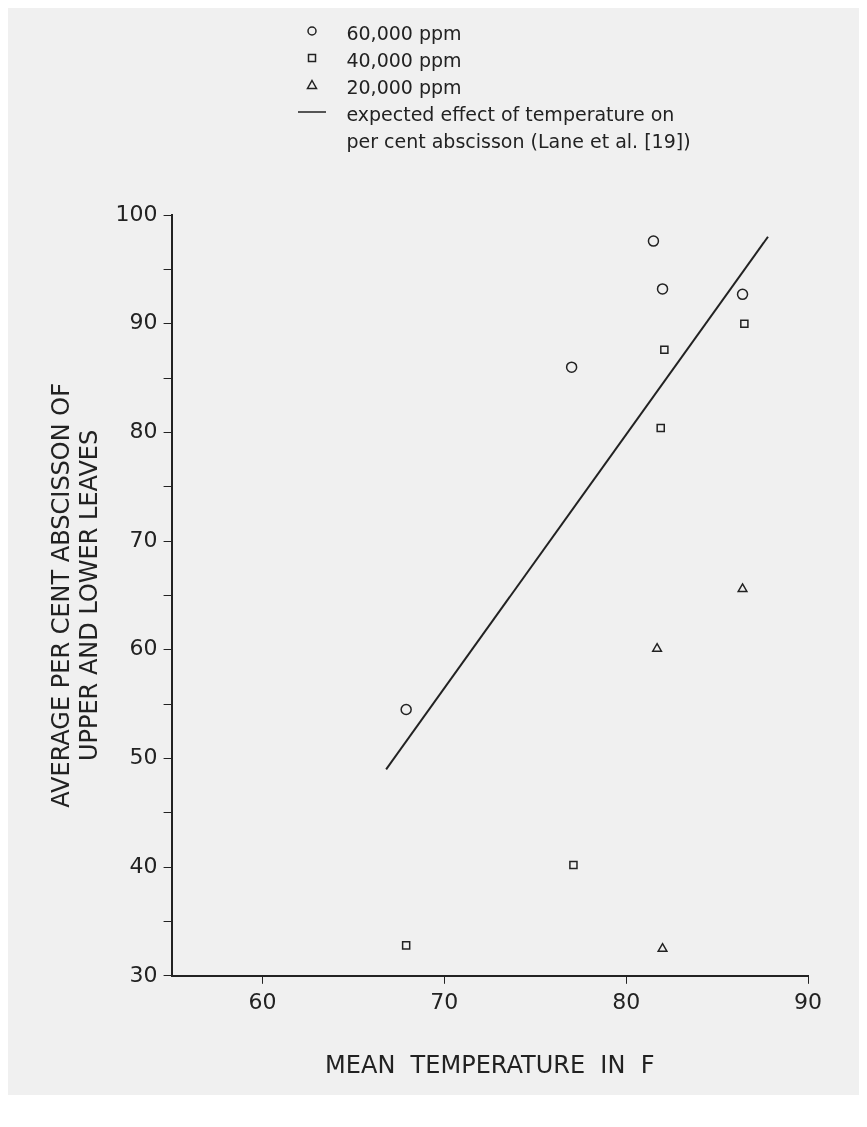  I want to click on legend-label: expected effect of temperature on per cent abscisson (Lane et al. [19]), so click(518, 128).